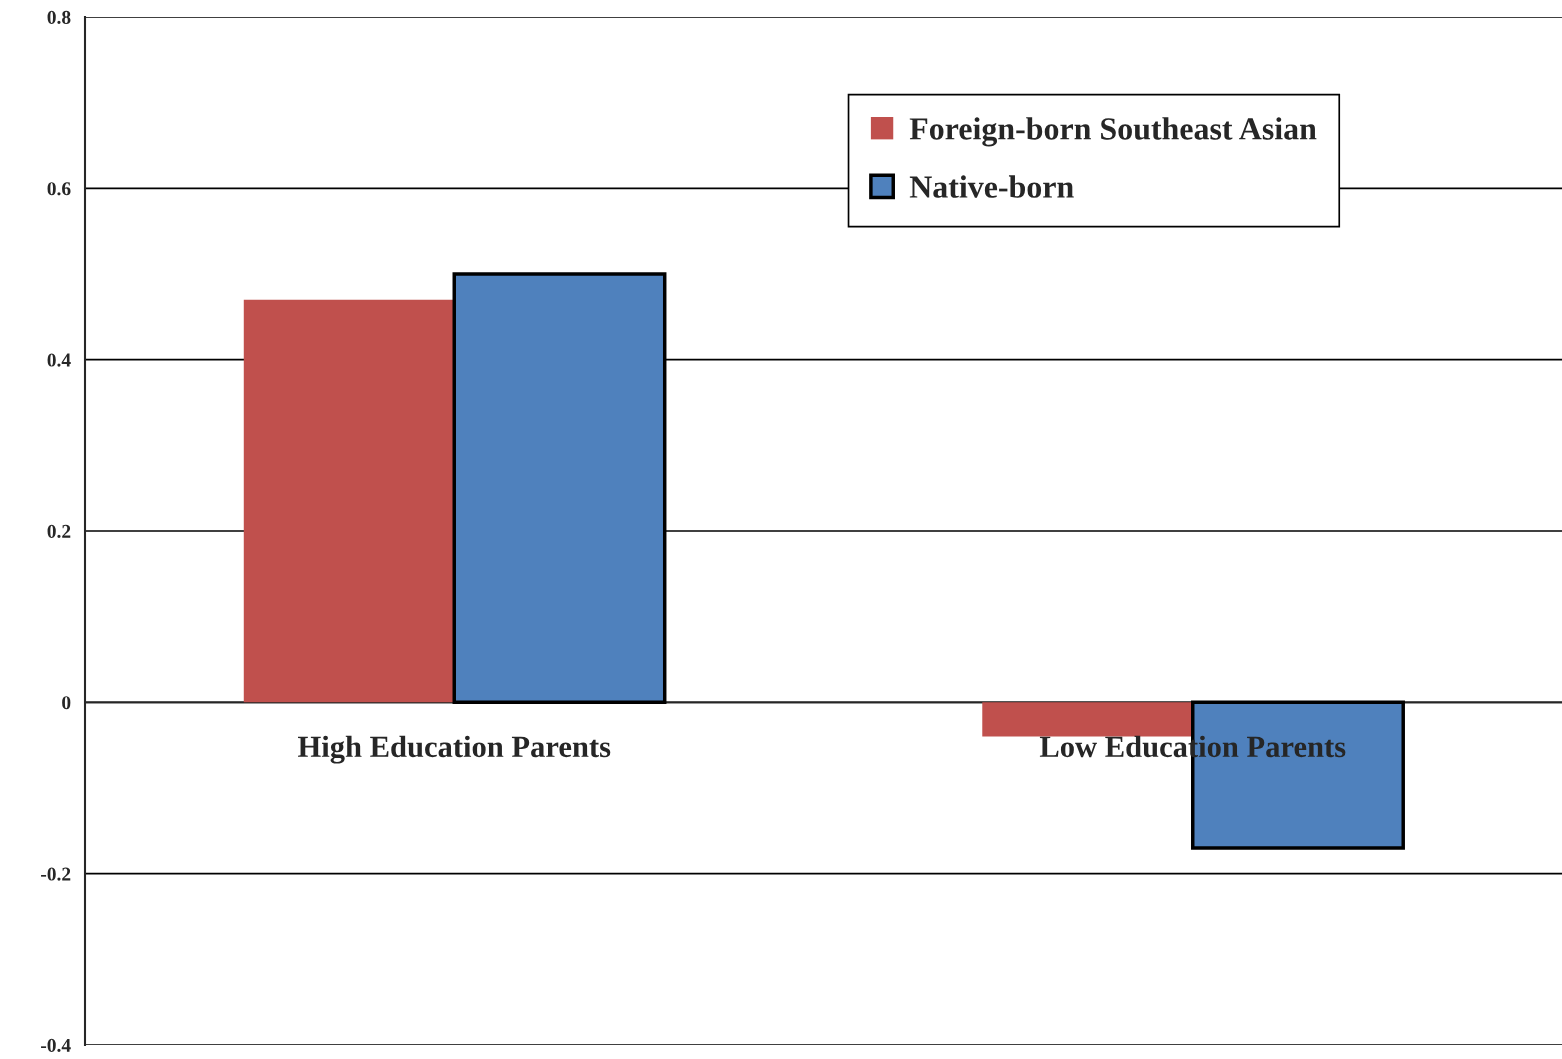 The image size is (1562, 1059). I want to click on x-tick-label: High Education Parents, so click(454, 749).